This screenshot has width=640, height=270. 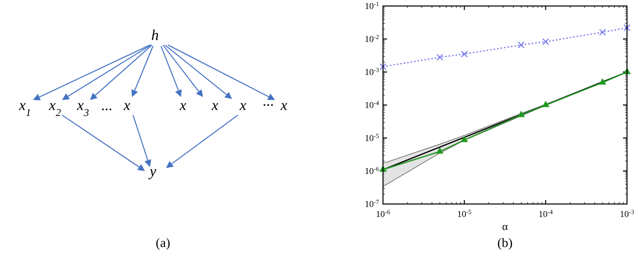 I want to click on x-tick-label: 10$^{-6}$, so click(x=383, y=213).